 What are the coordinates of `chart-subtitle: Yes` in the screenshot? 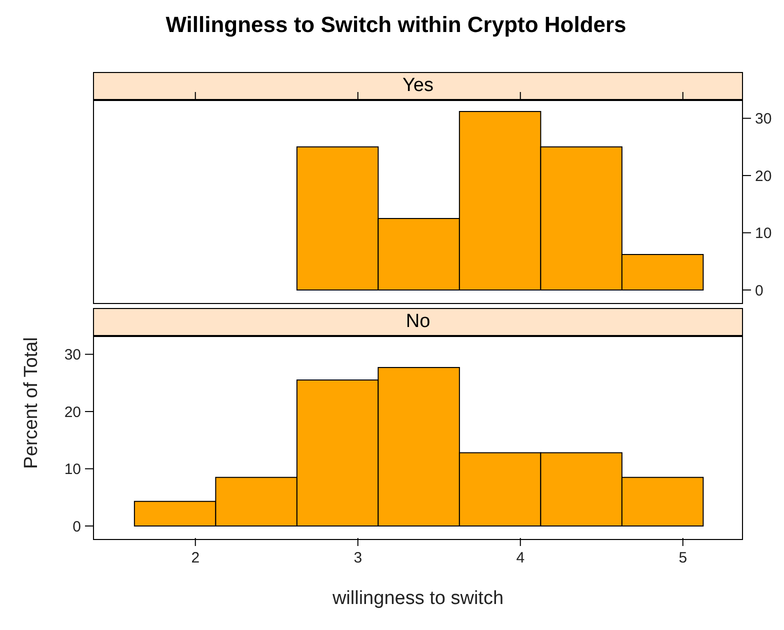 It's located at (418, 86).